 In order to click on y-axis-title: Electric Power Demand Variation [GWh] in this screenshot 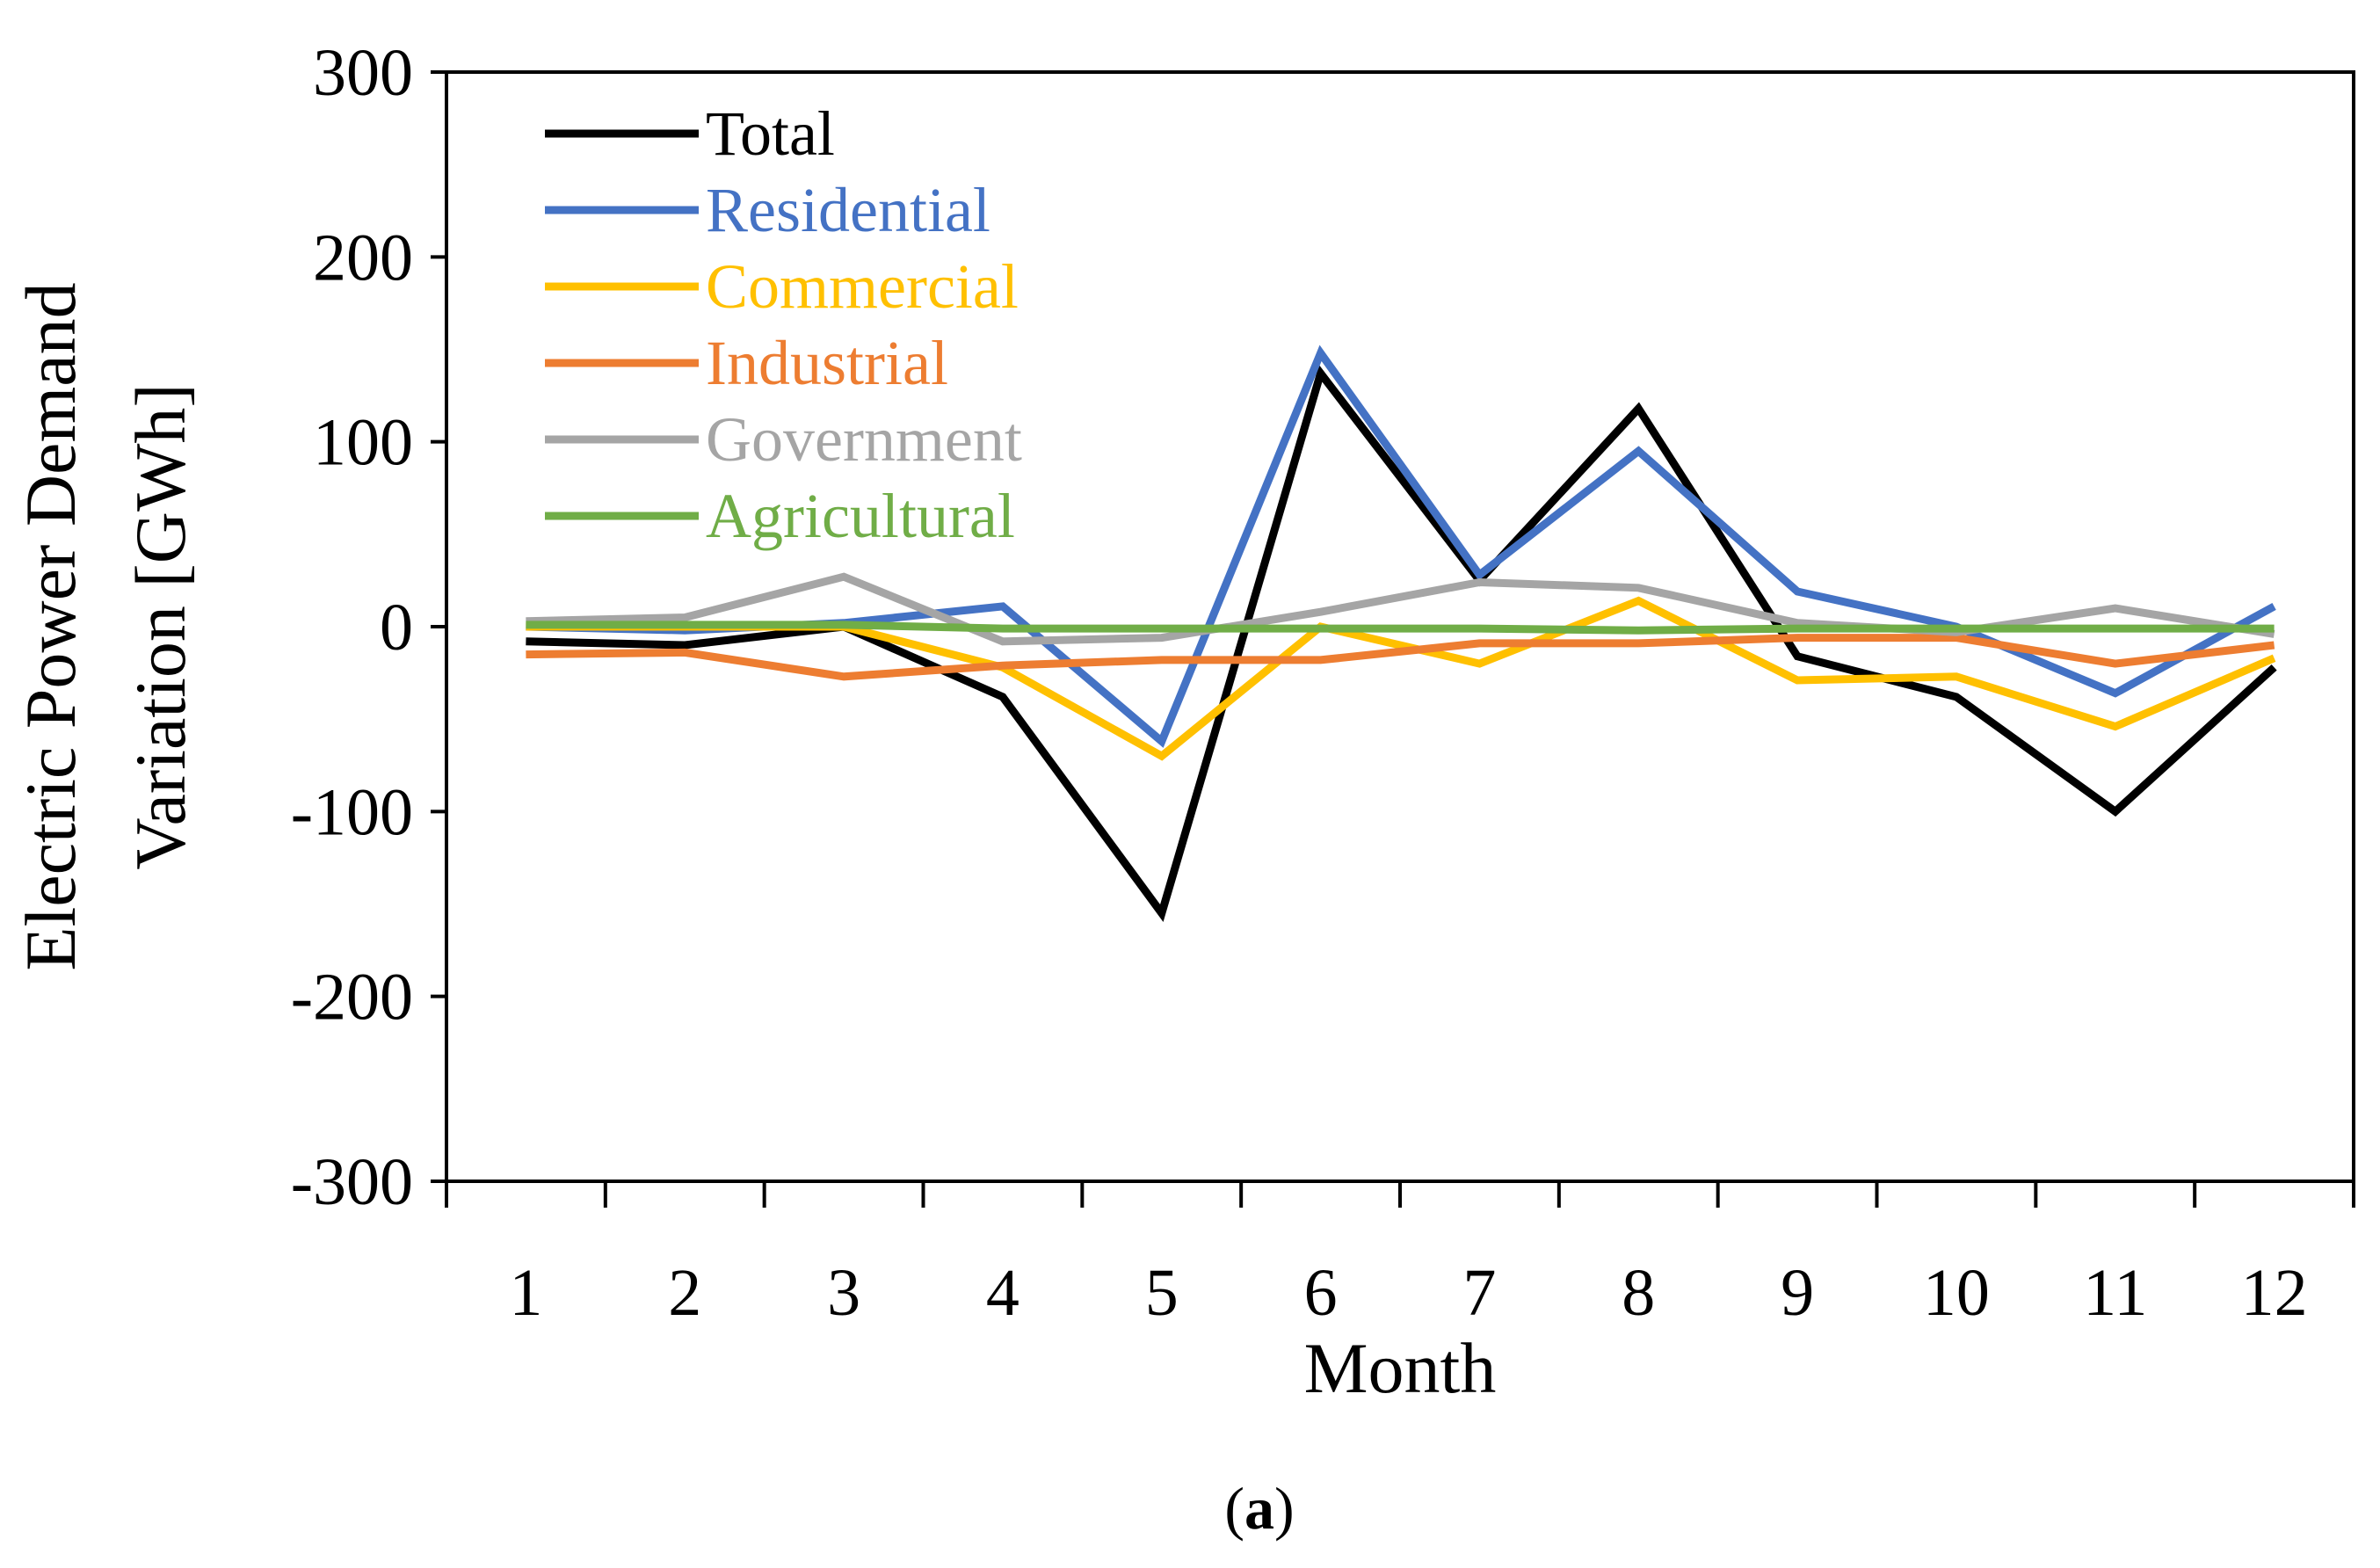, I will do `click(105, 626)`.